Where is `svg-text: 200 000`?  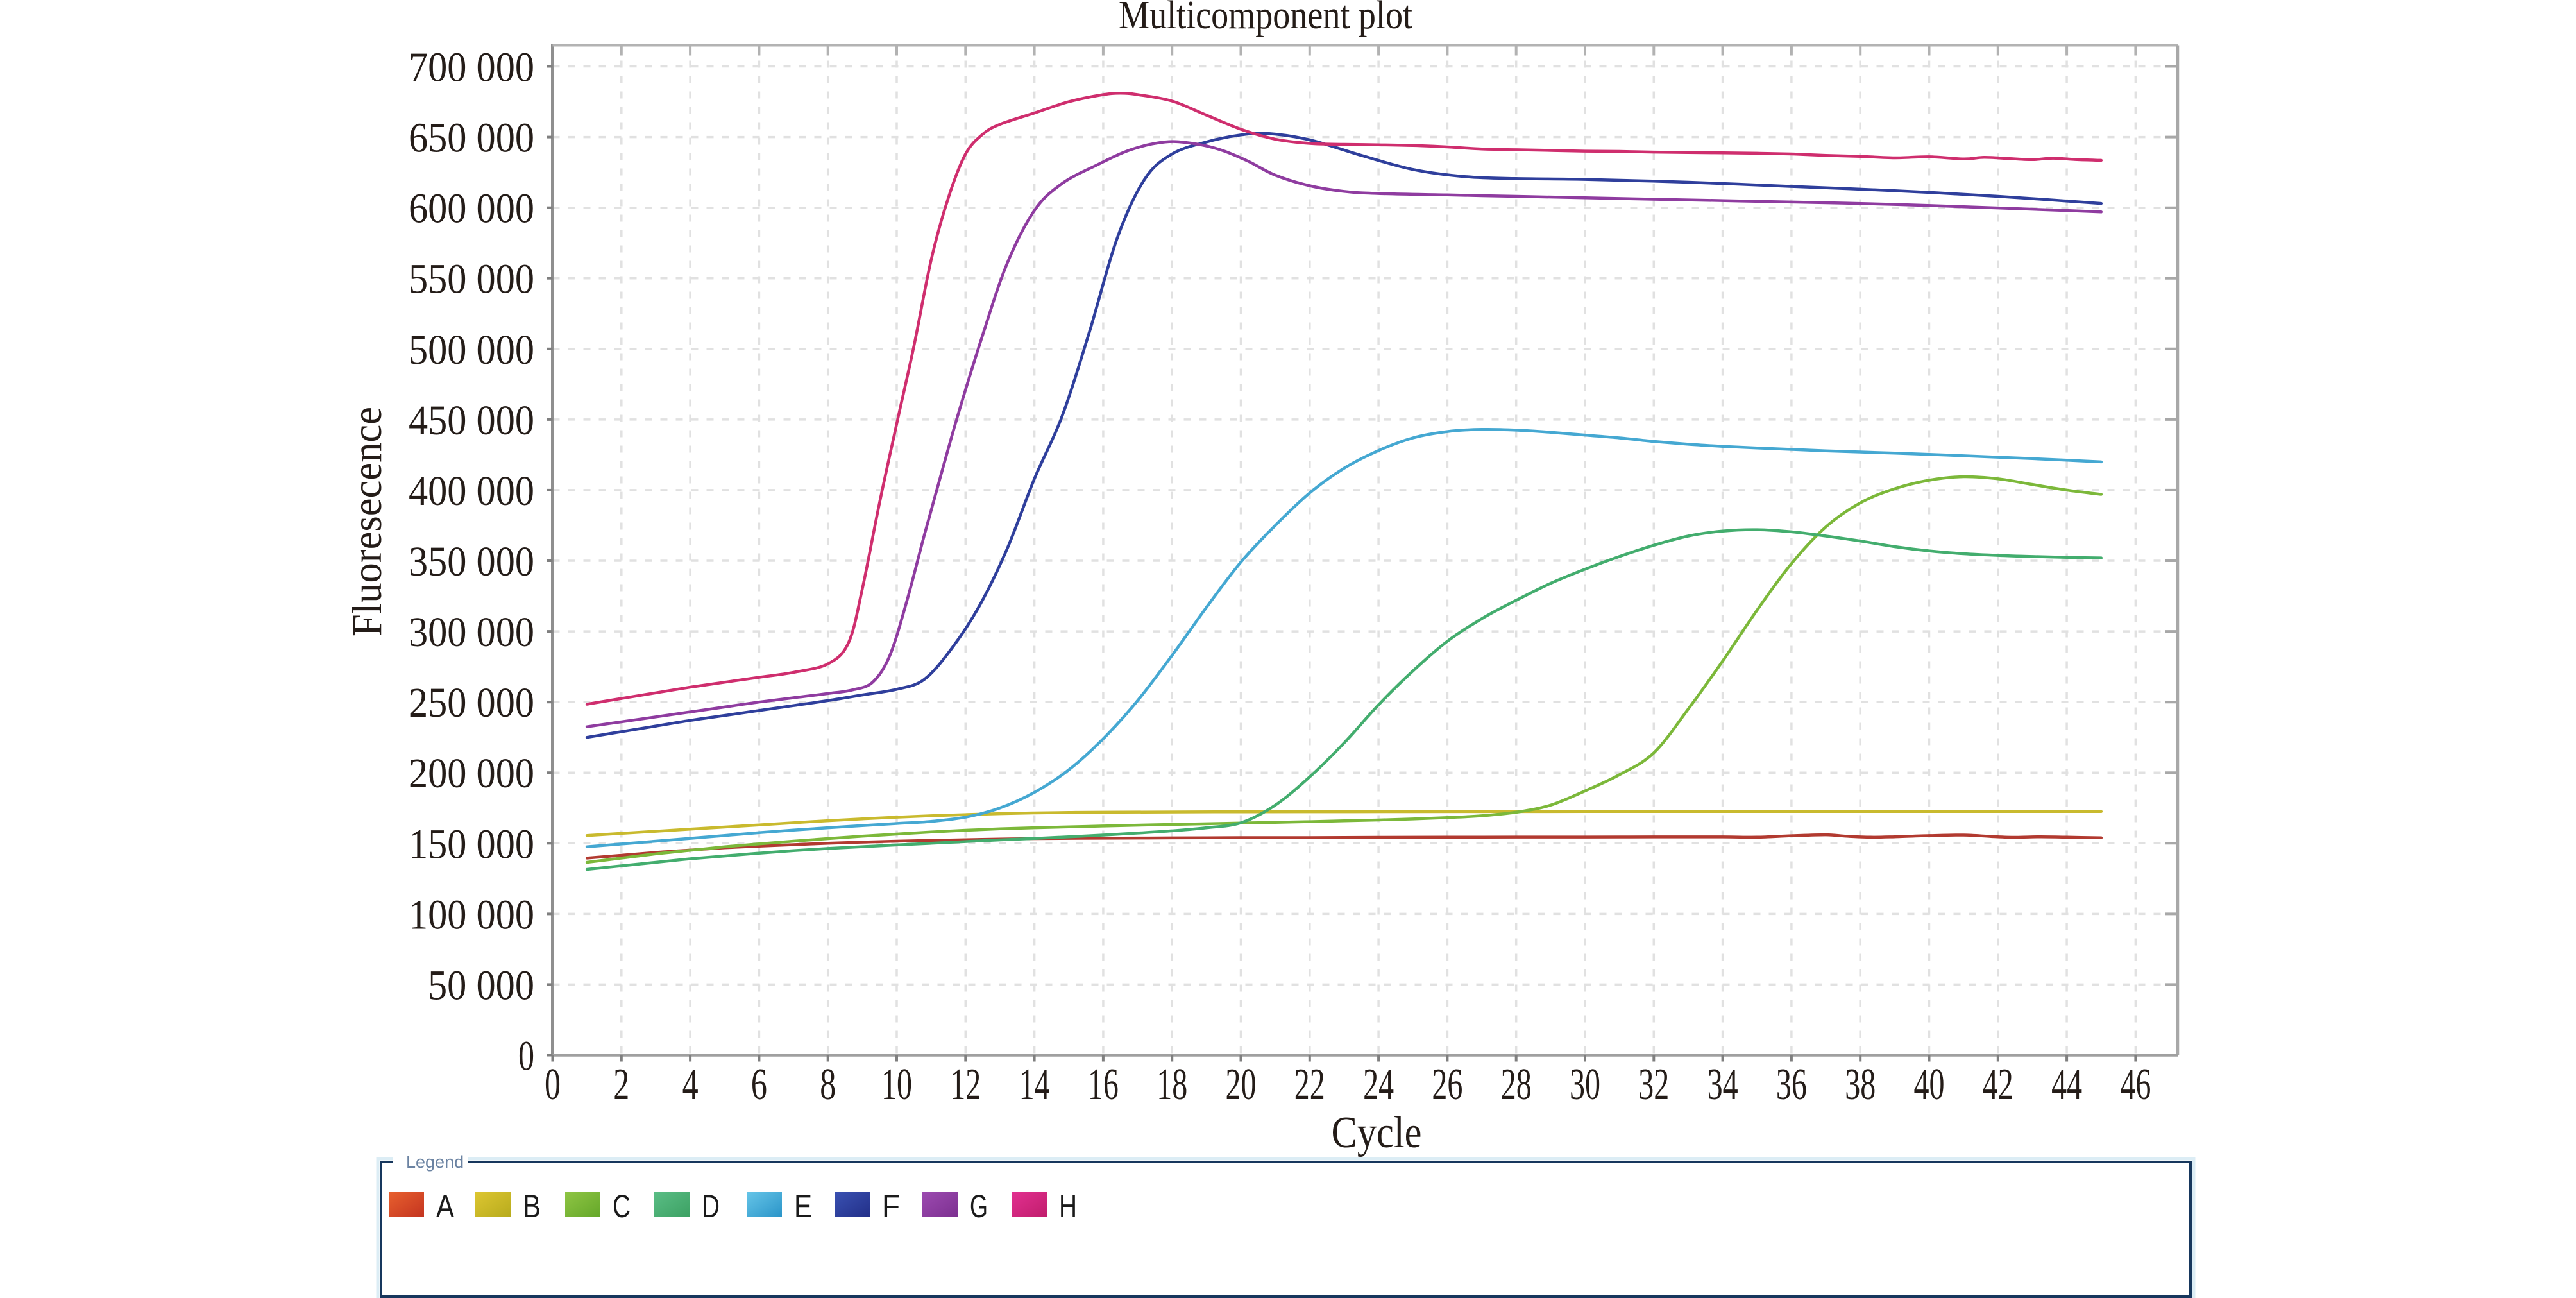
svg-text: 200 000 is located at coordinates (471, 773).